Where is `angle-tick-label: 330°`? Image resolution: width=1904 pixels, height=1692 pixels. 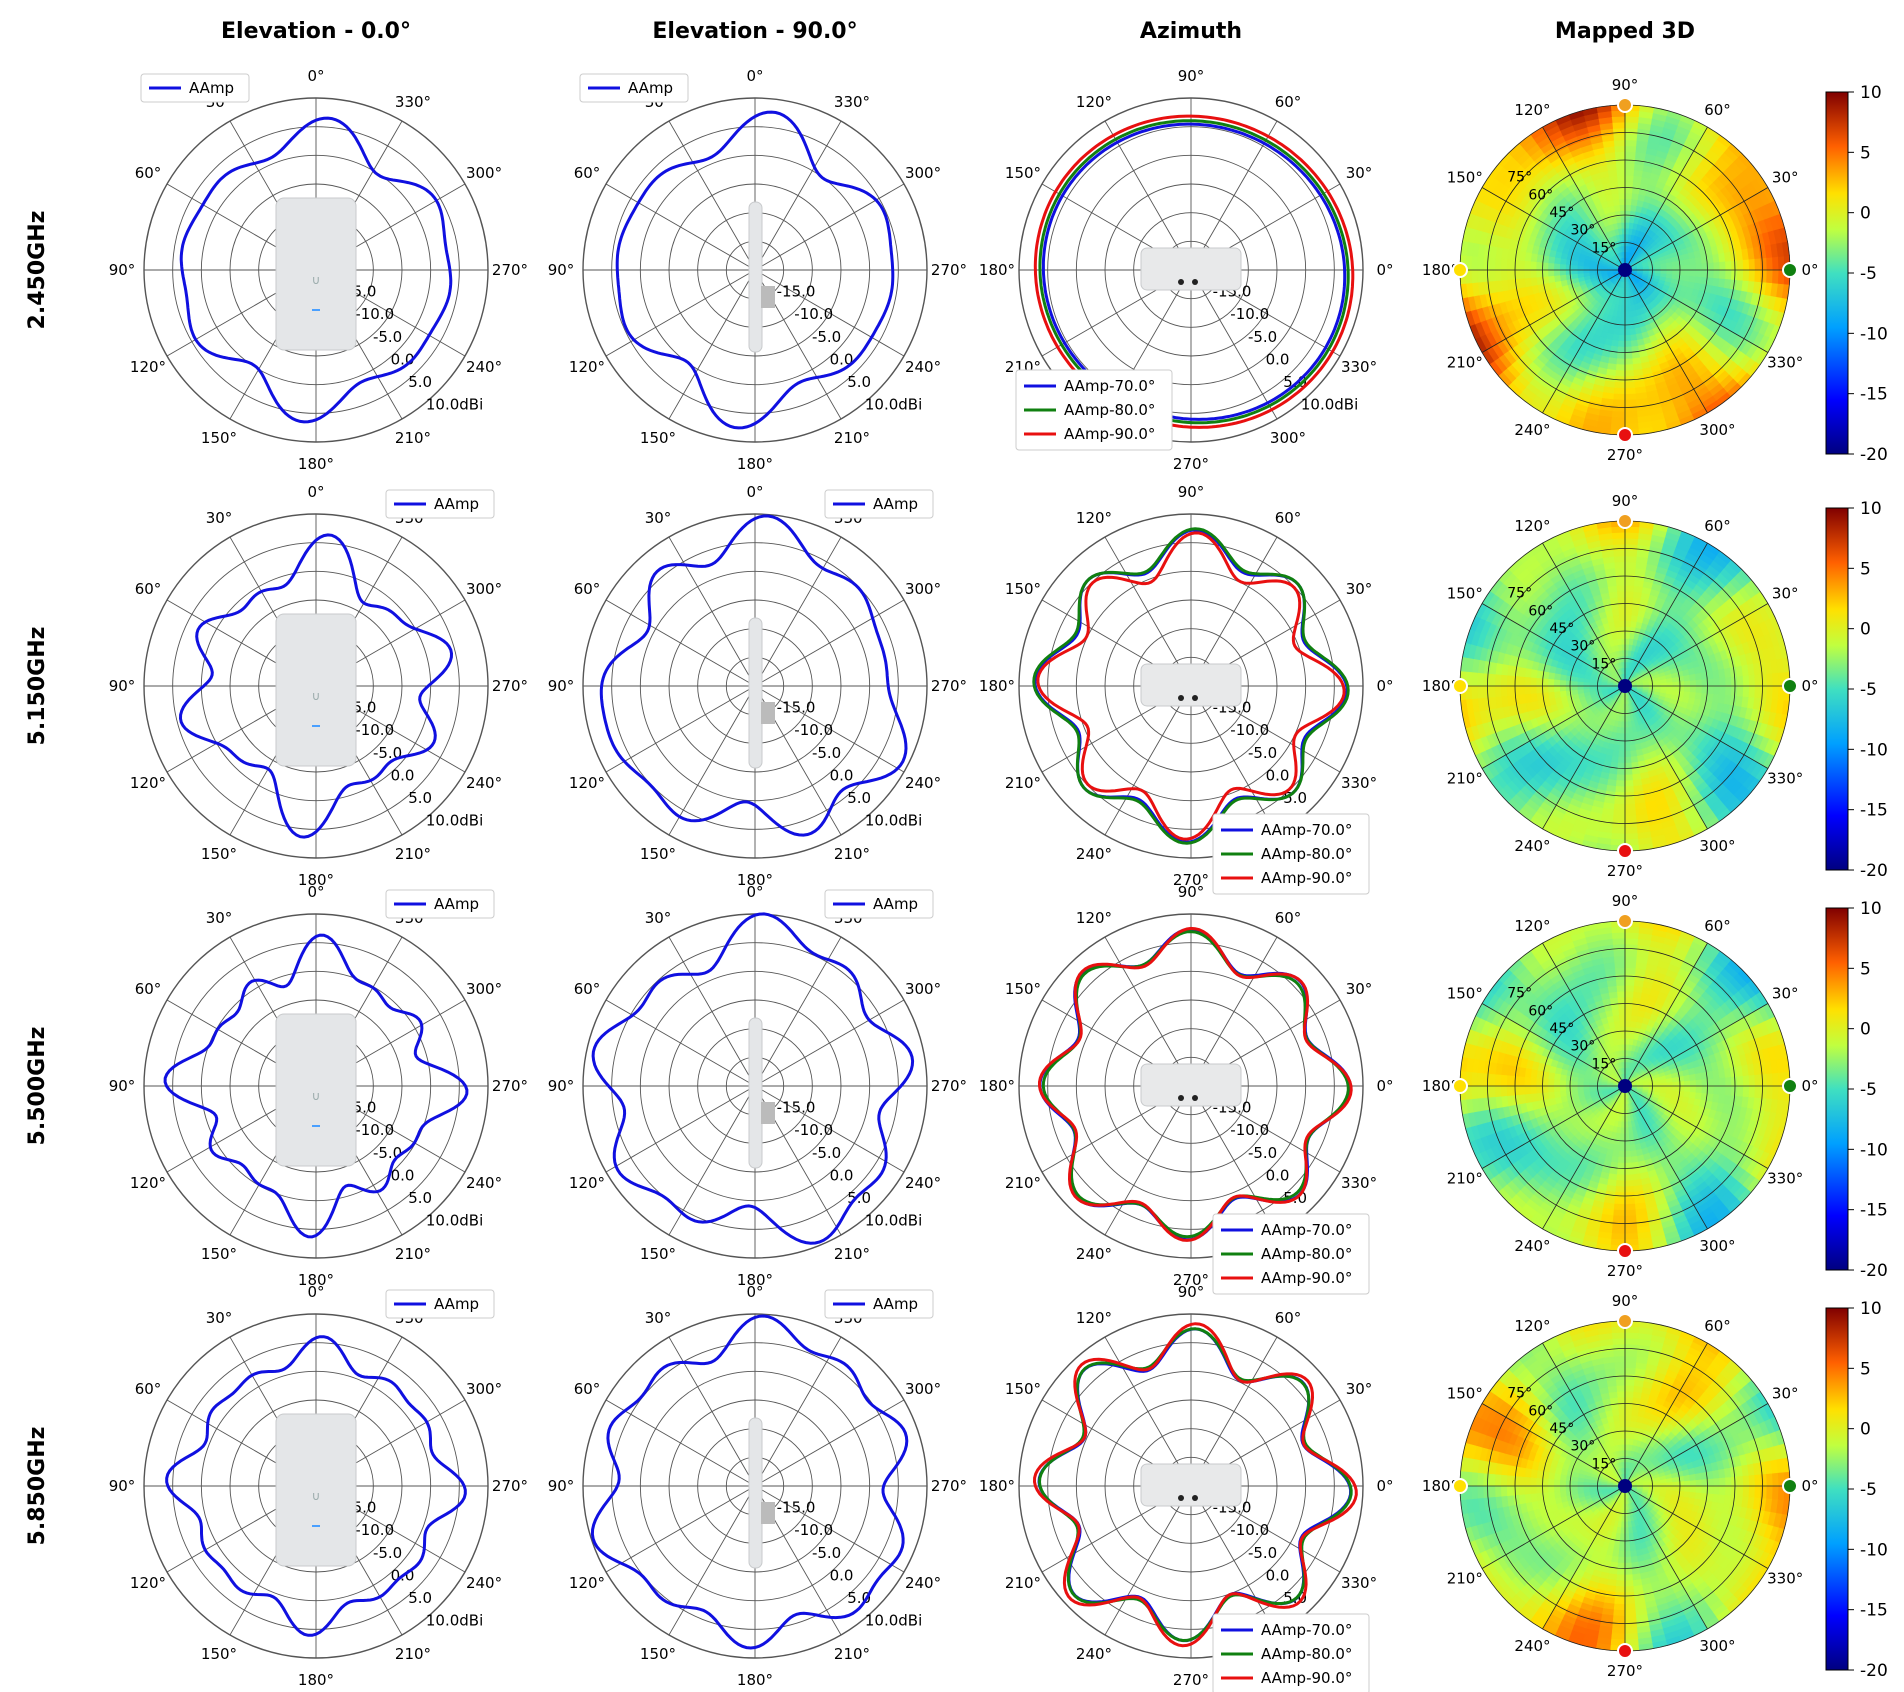 angle-tick-label: 330° is located at coordinates (1359, 783).